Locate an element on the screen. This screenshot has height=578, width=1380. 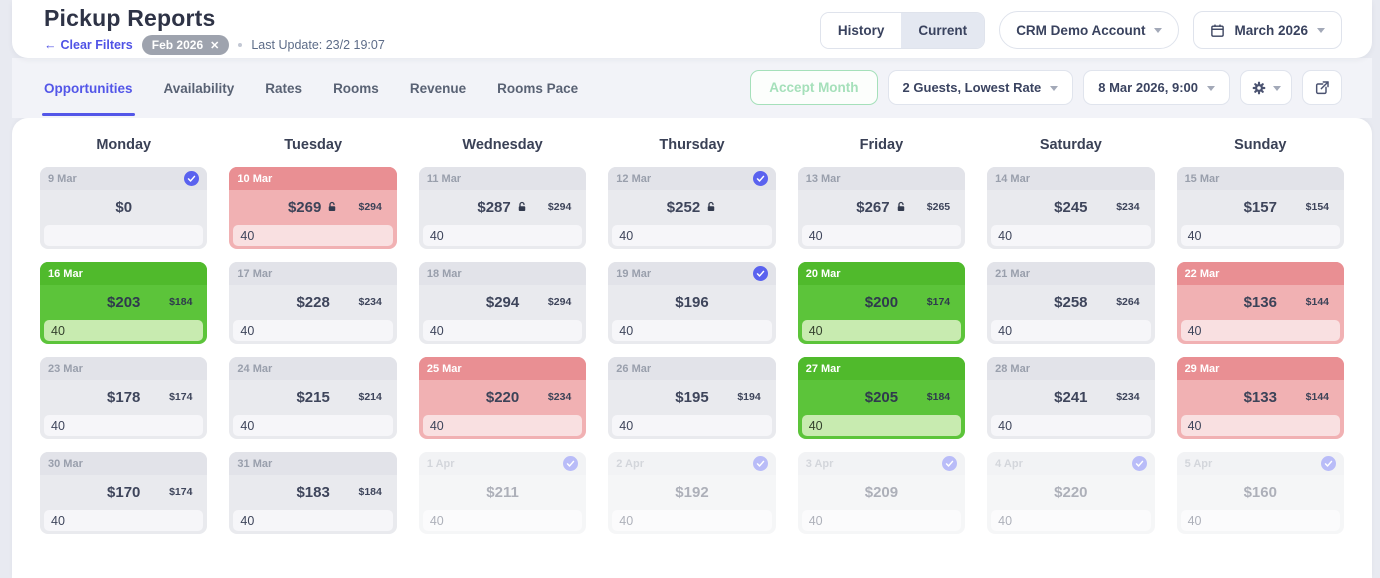
day-cell: 5 Apr $160 40 is located at coordinates (1260, 493).